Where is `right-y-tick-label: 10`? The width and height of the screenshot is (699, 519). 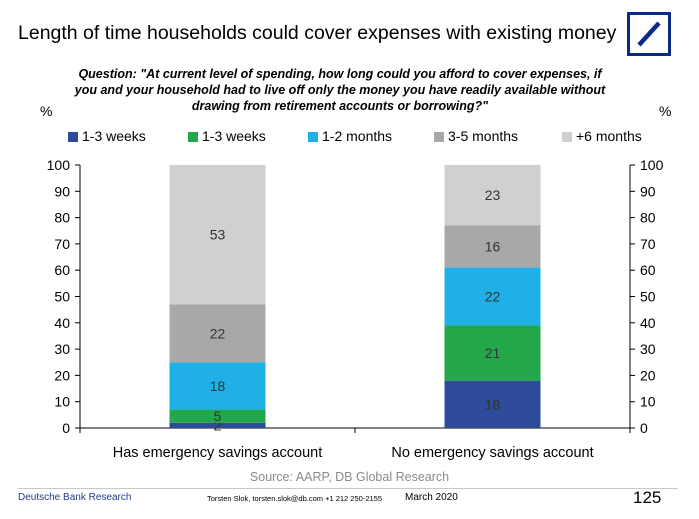 right-y-tick-label: 10 is located at coordinates (648, 402).